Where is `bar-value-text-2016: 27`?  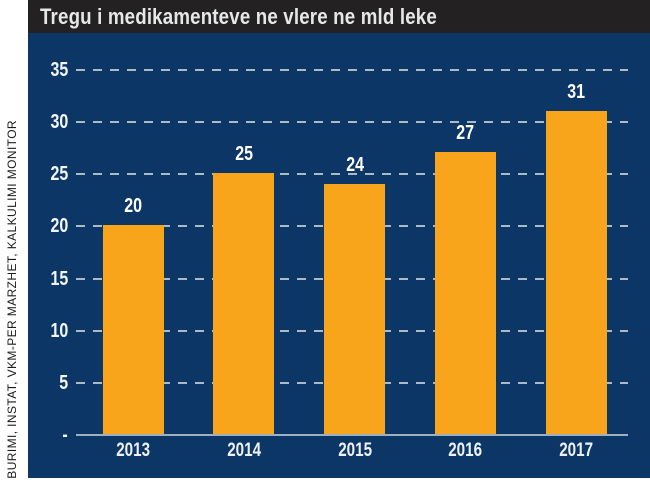 bar-value-text-2016: 27 is located at coordinates (465, 133).